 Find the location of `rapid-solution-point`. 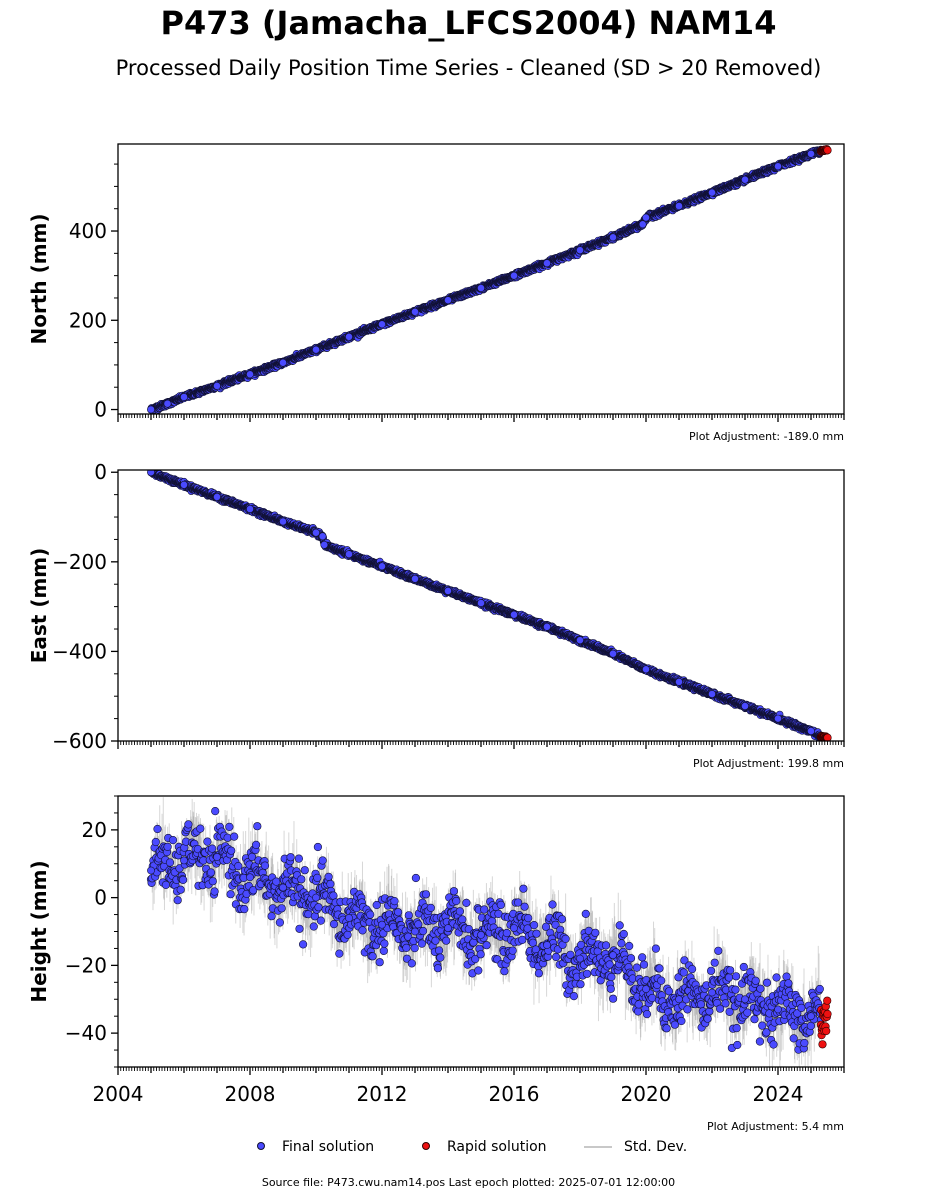

rapid-solution-point is located at coordinates (827, 150).